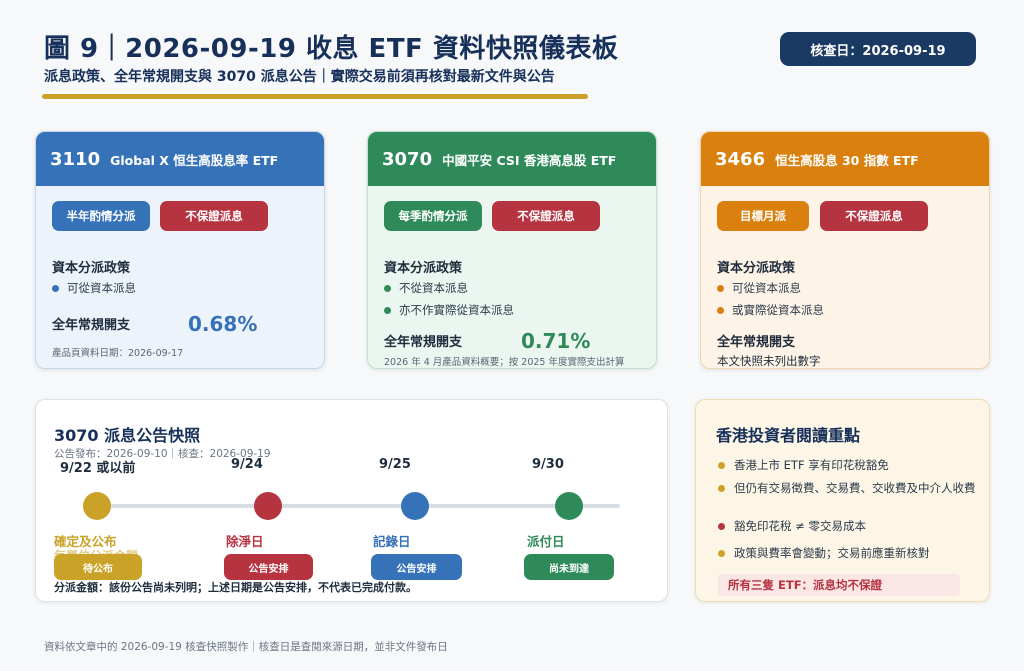 The image size is (1024, 671). I want to click on etf-name: 中國平安 CSI 香港高息股 ETF, so click(529, 160).